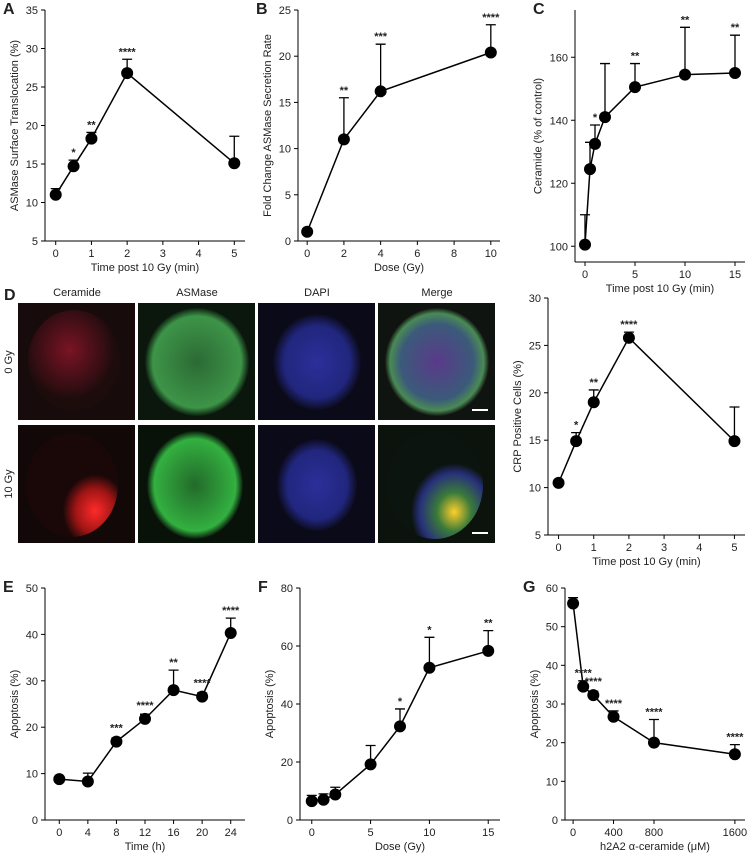  What do you see at coordinates (287, 589) in the screenshot?
I see `y-tick-label: 80` at bounding box center [287, 589].